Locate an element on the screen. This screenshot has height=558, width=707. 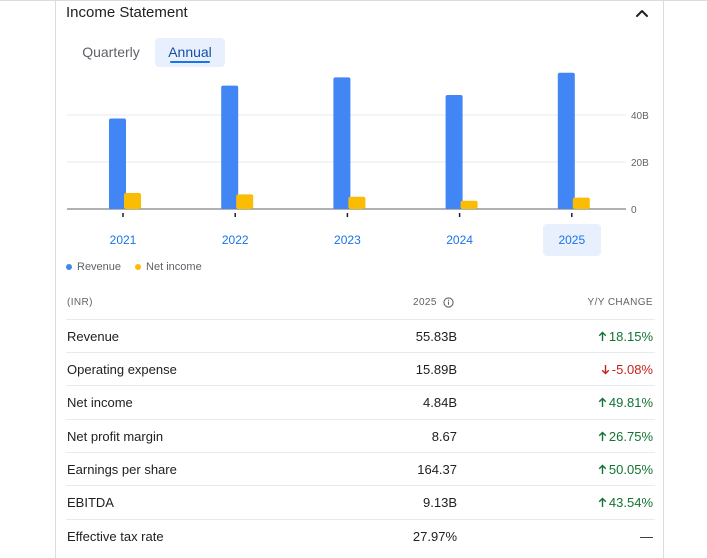
table-row: EBITDA 9.13B 43.54% is located at coordinates (360, 502).